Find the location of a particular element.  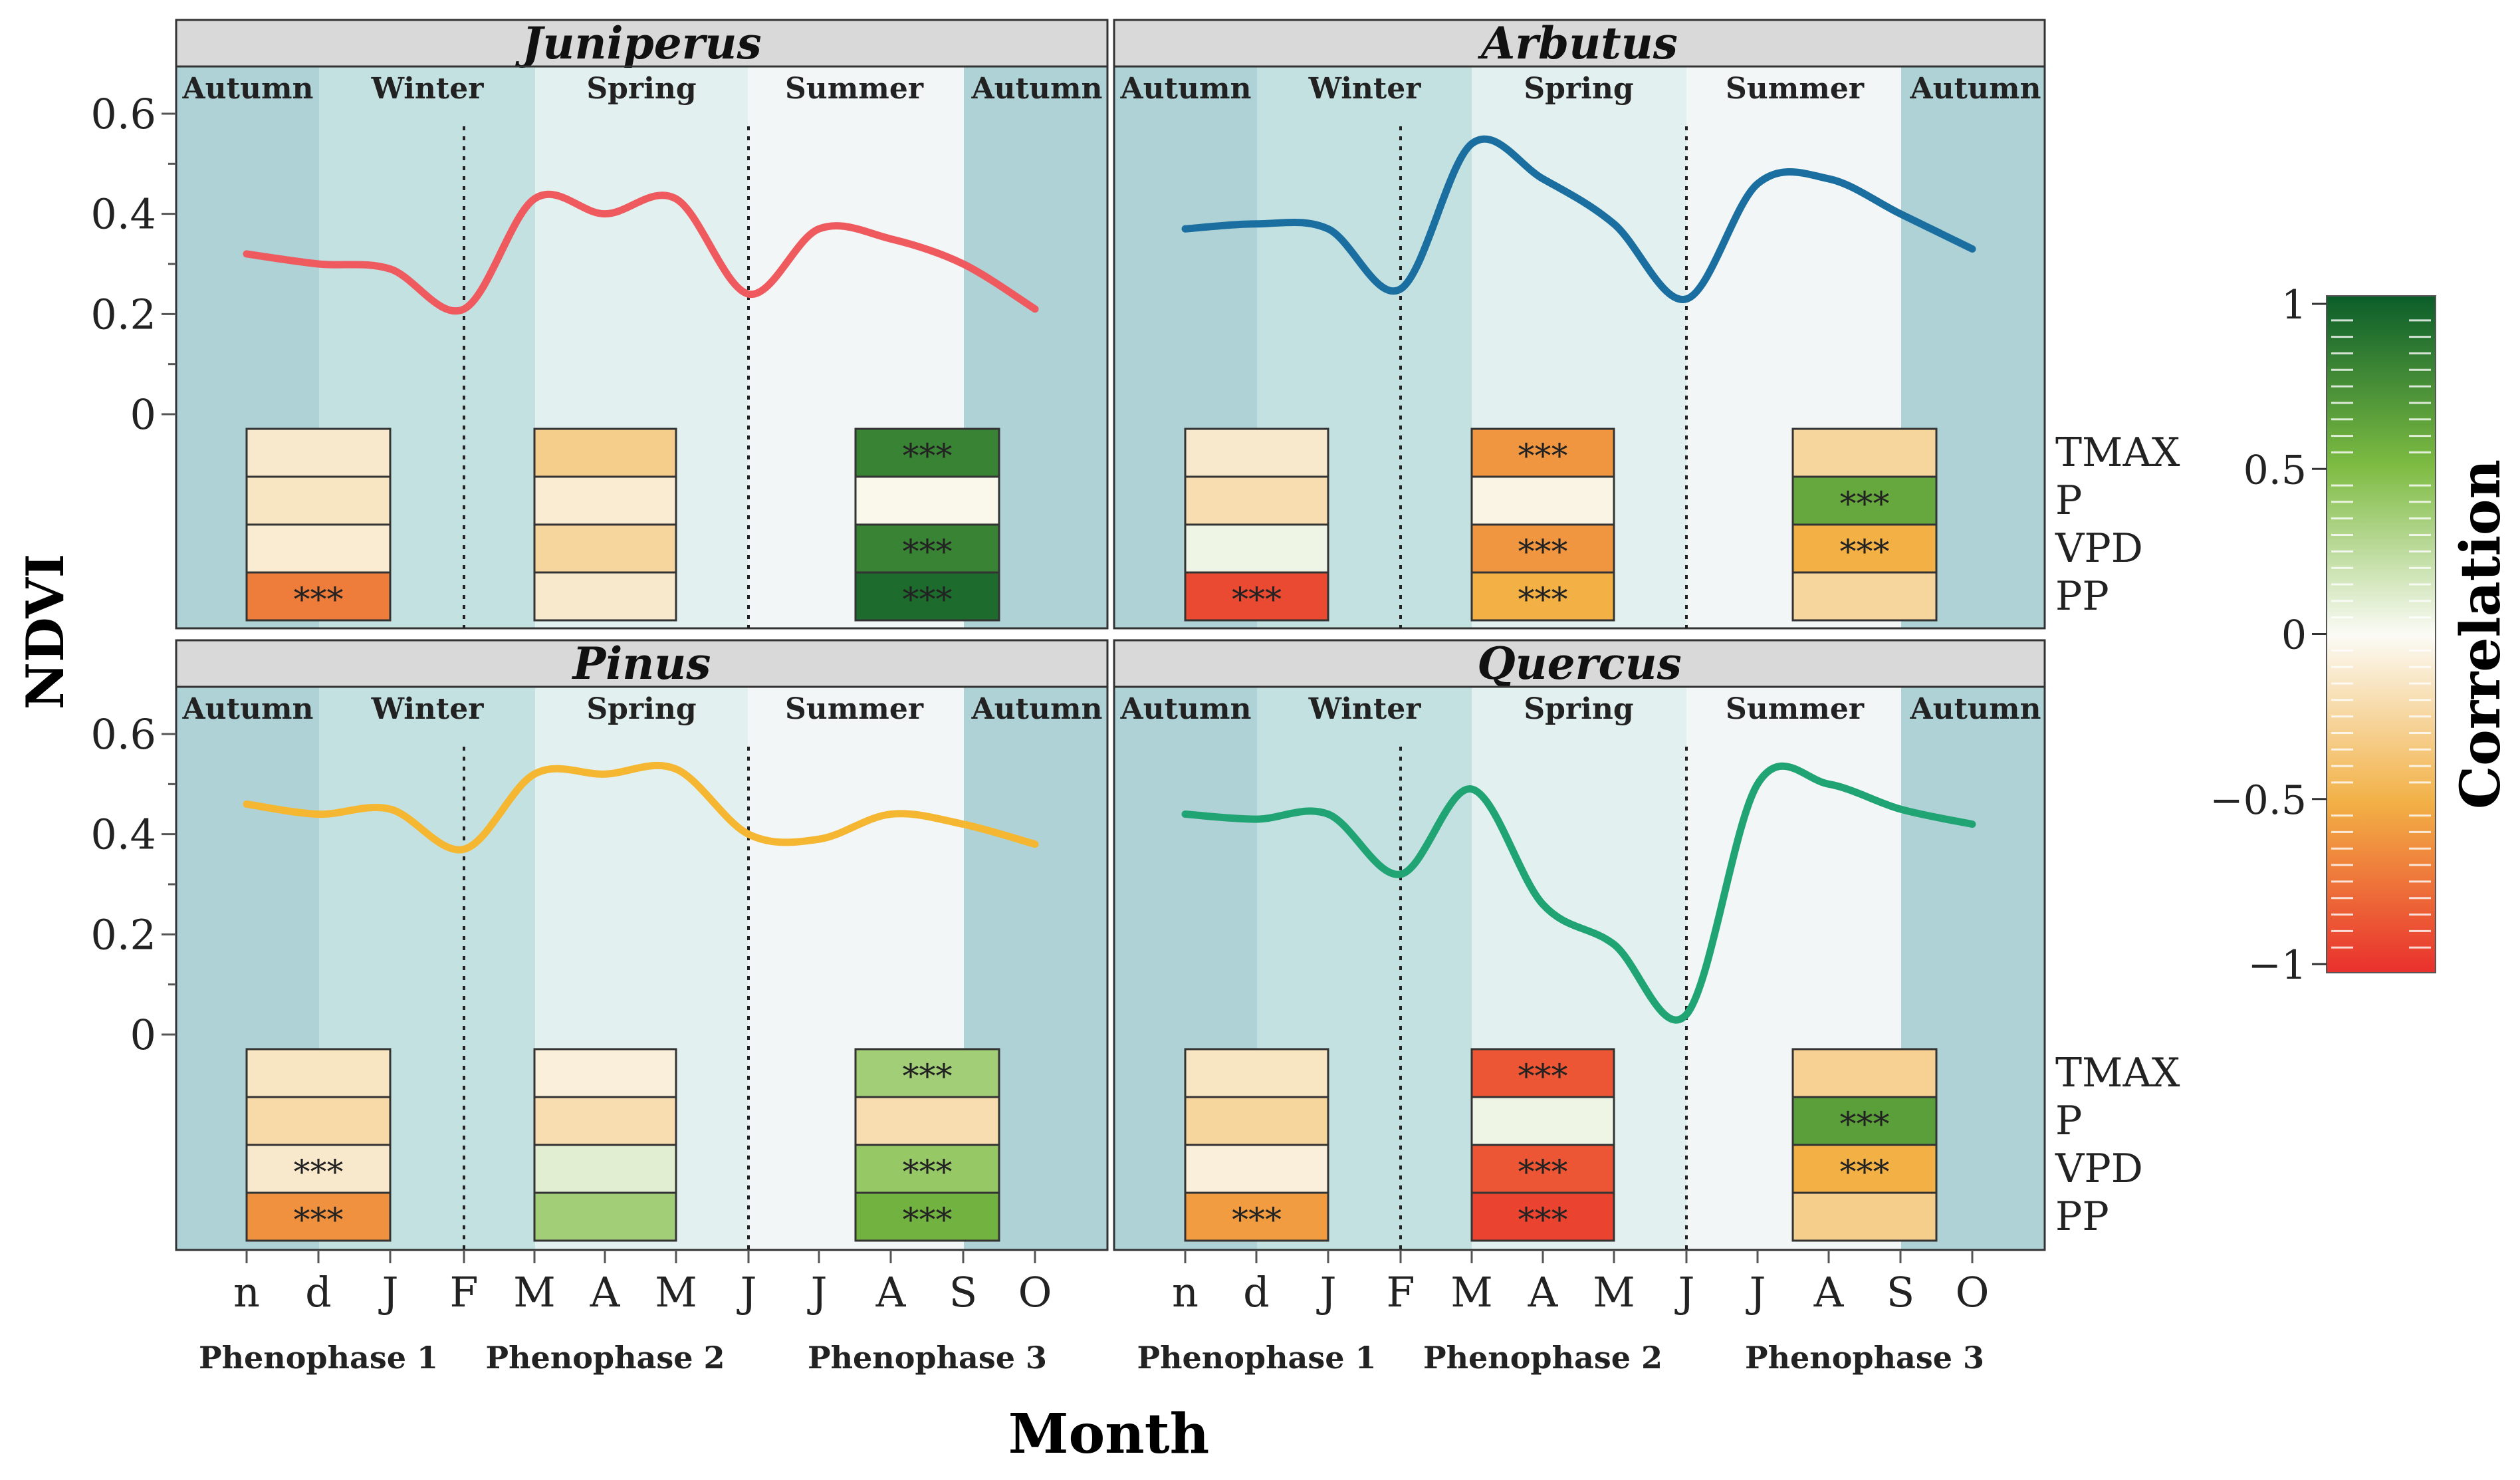

x-tick-label: S is located at coordinates (963, 1292).